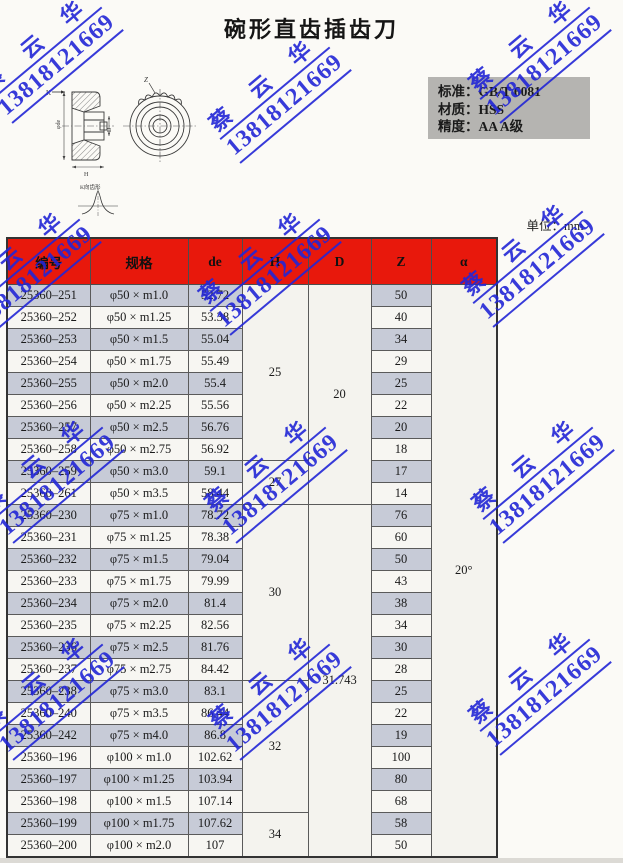 The image size is (623, 863). Describe the element at coordinates (215, 846) in the screenshot. I see `de-cell: 107` at that location.